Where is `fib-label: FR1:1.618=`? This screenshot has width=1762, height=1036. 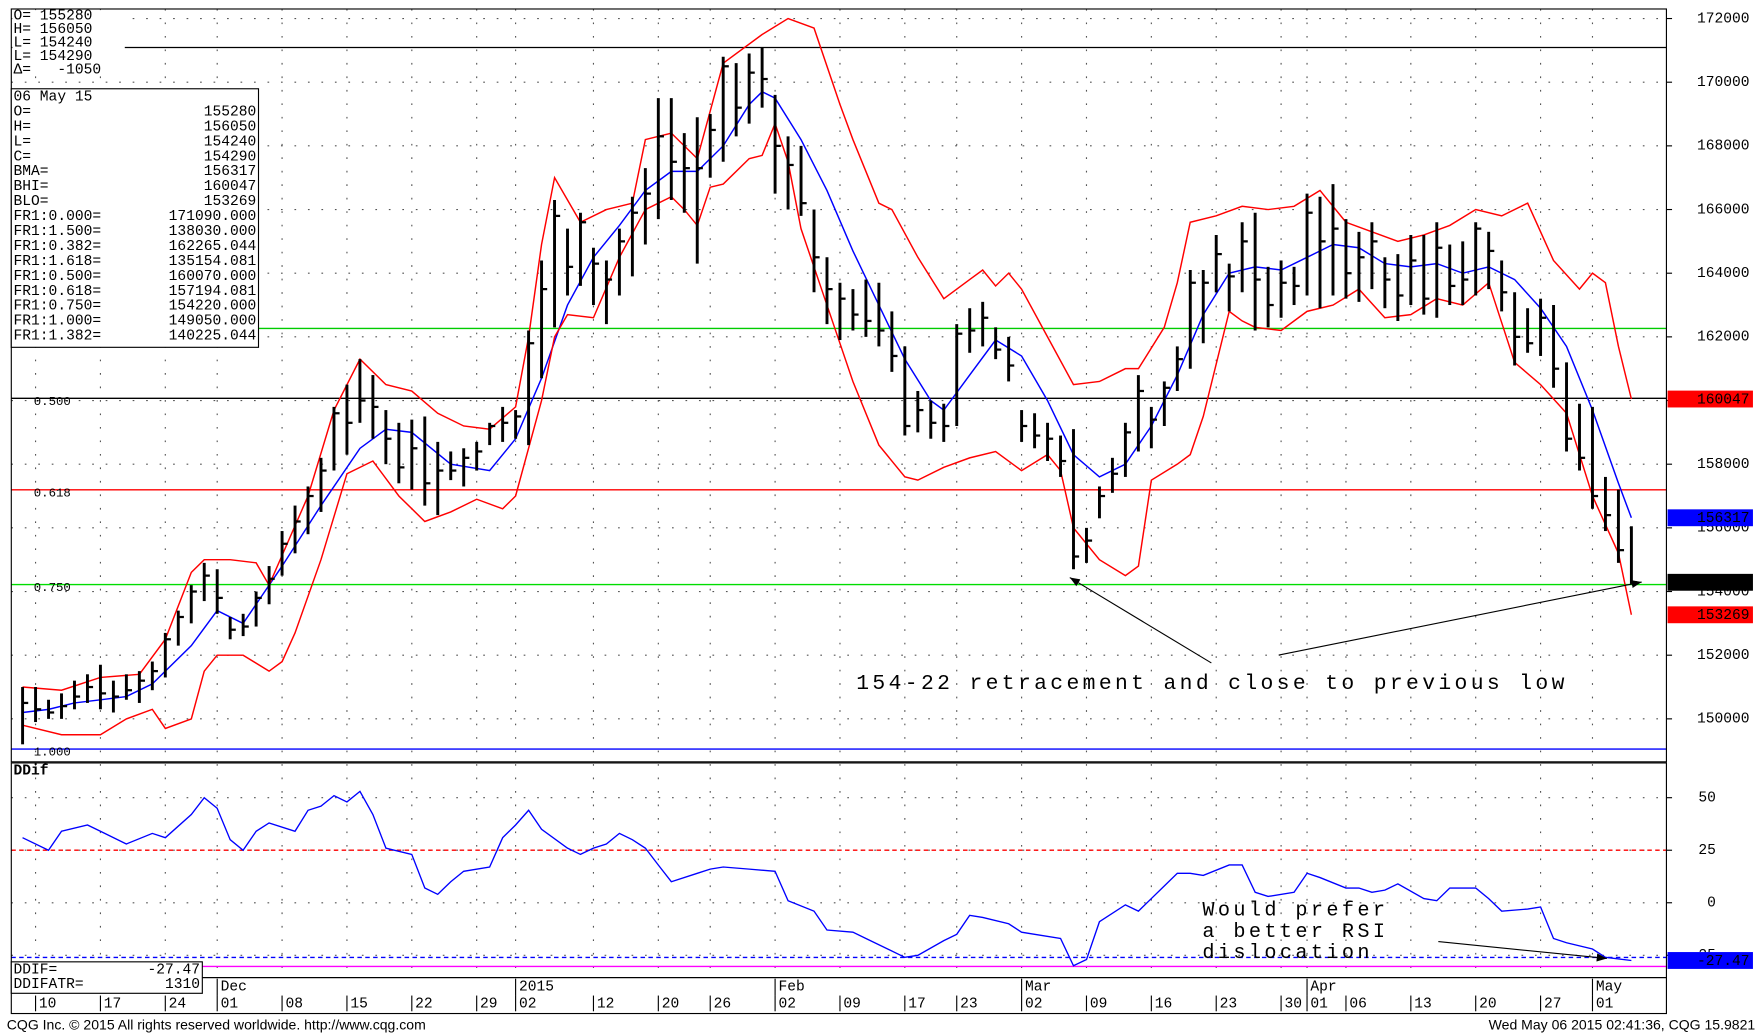 fib-label: FR1:1.618= is located at coordinates (58, 262).